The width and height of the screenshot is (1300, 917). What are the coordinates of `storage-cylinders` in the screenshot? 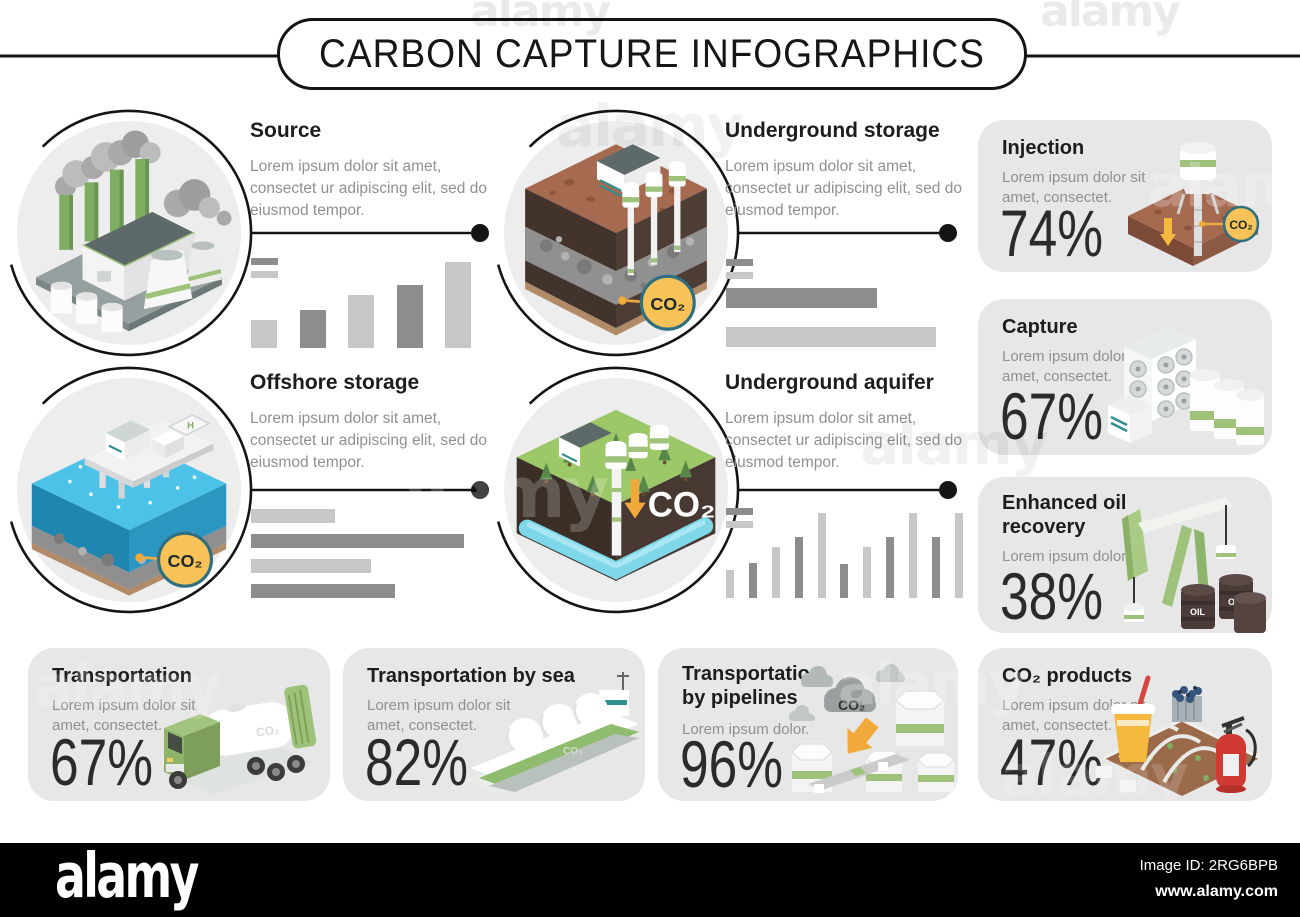 It's located at (86, 307).